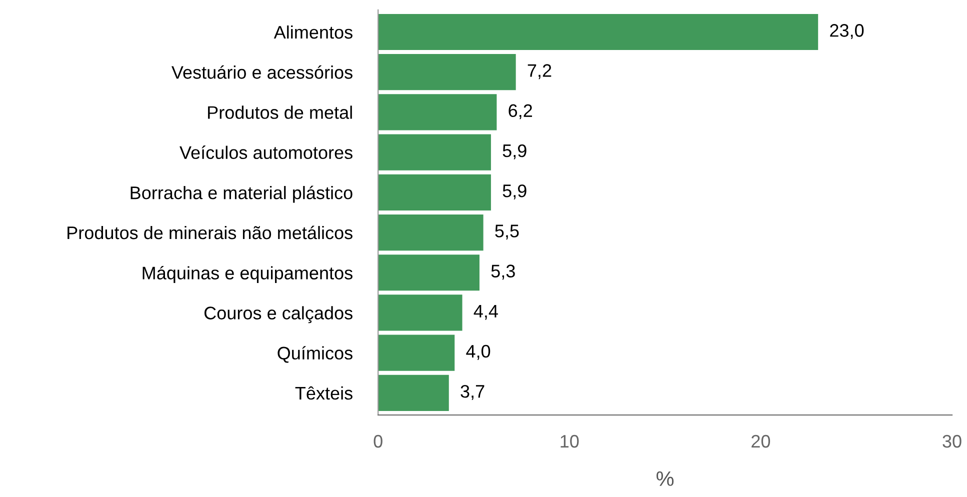  What do you see at coordinates (247, 275) in the screenshot?
I see `y-tick-label: Máquinas e equipamentos` at bounding box center [247, 275].